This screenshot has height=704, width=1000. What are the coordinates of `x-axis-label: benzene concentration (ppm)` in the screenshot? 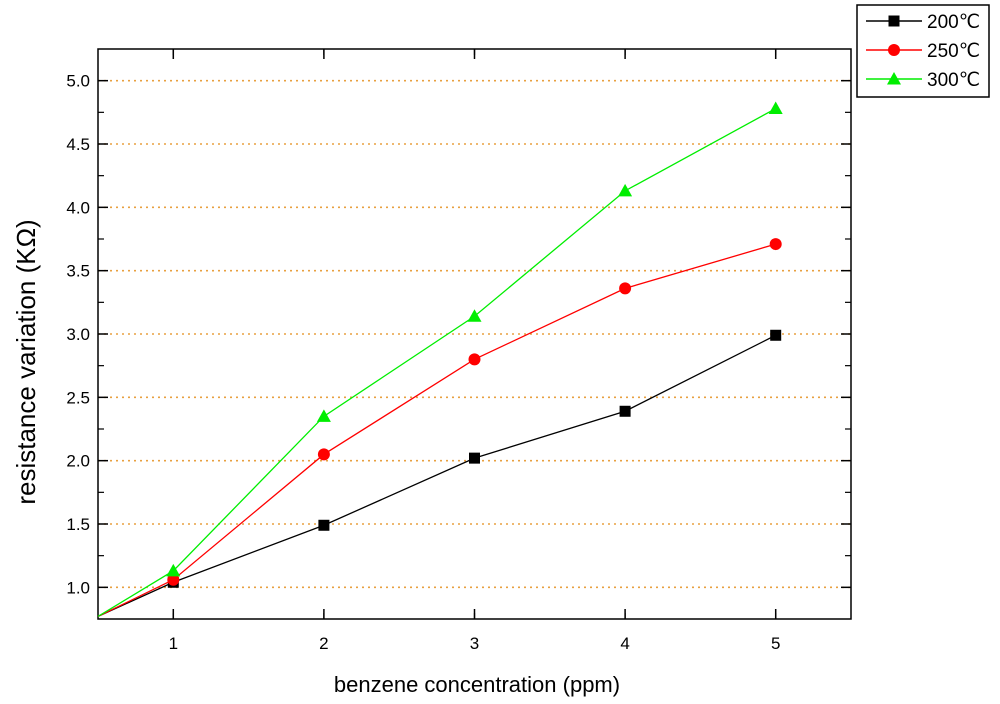 It's located at (477, 684).